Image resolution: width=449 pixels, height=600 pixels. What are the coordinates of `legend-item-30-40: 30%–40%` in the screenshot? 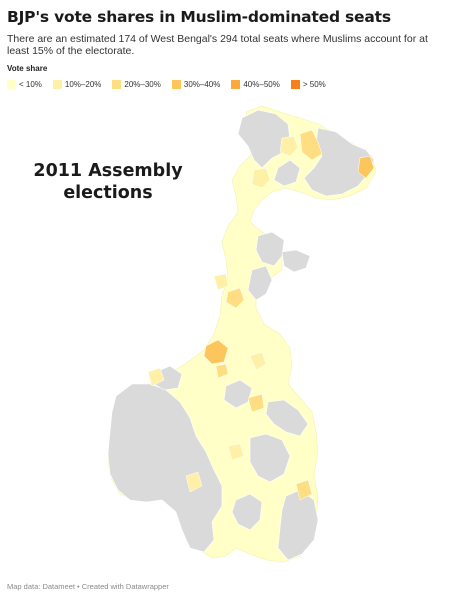 It's located at (196, 84).